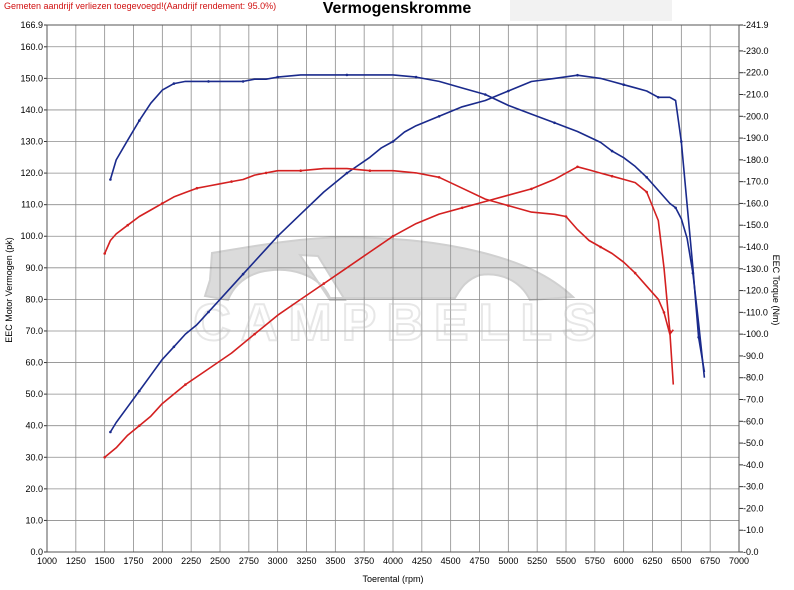  I want to click on y-axis-label-right: EEC Torque (Nm), so click(776, 290).